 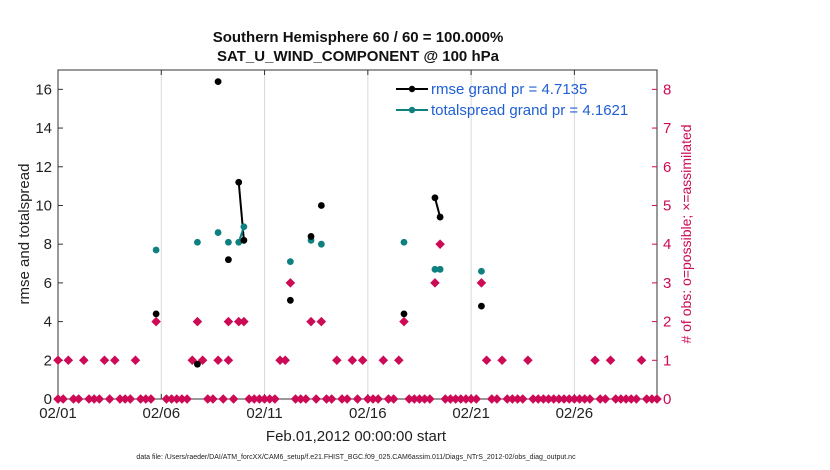 What do you see at coordinates (686, 233) in the screenshot?
I see `y-axis-right-label: # of obs: o=possible; ×=assimilated` at bounding box center [686, 233].